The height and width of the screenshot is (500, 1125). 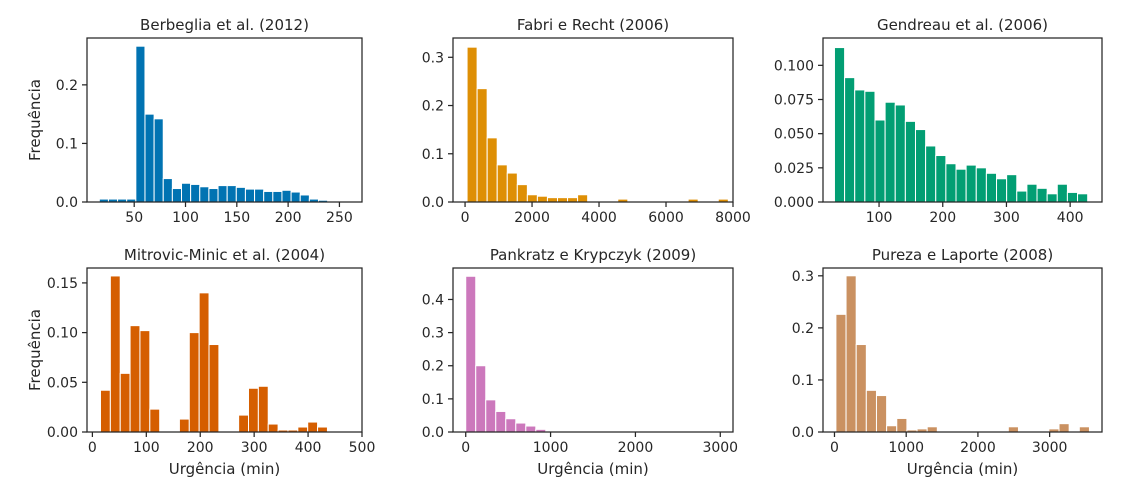 What do you see at coordinates (433, 58) in the screenshot?
I see `y-tick-label: 0.3` at bounding box center [433, 58].